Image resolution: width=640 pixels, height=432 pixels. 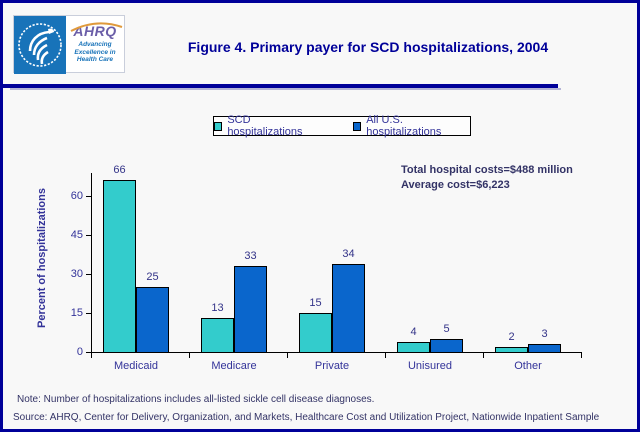 What do you see at coordinates (218, 126) in the screenshot?
I see `legend-swatch-scd` at bounding box center [218, 126].